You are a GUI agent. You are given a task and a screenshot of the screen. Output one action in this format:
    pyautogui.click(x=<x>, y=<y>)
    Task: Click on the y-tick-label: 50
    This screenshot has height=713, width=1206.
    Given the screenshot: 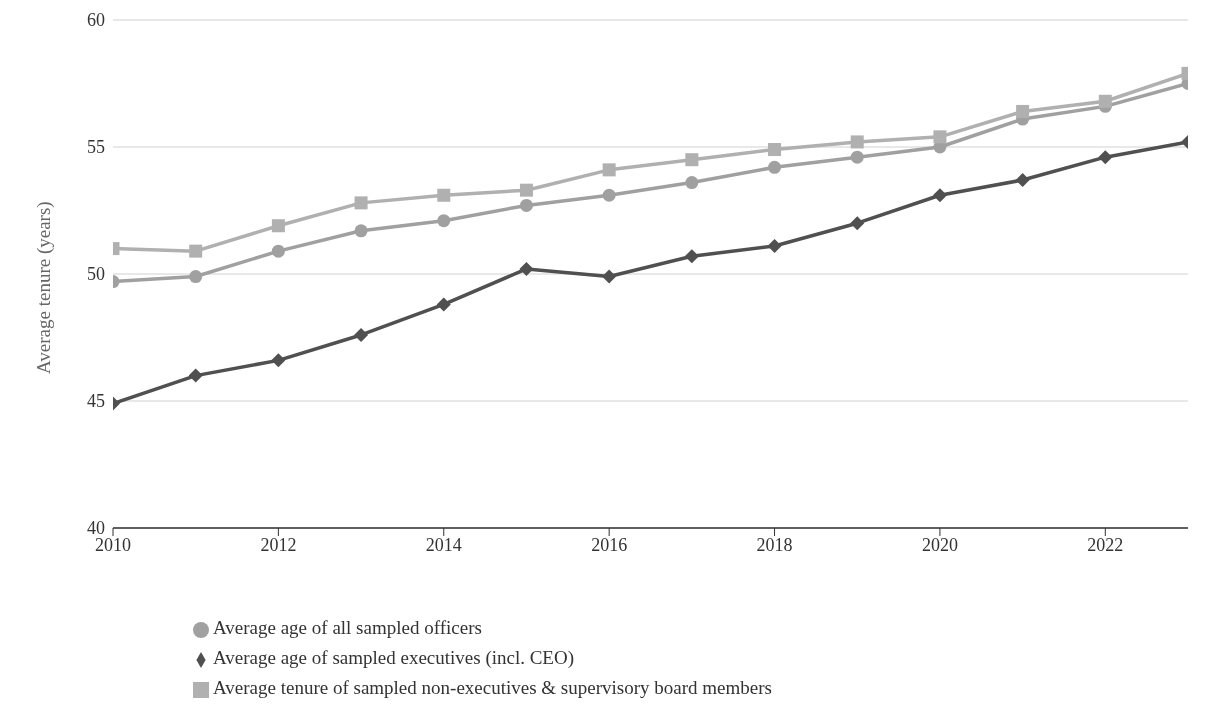 What is the action you would take?
    pyautogui.click(x=96, y=274)
    